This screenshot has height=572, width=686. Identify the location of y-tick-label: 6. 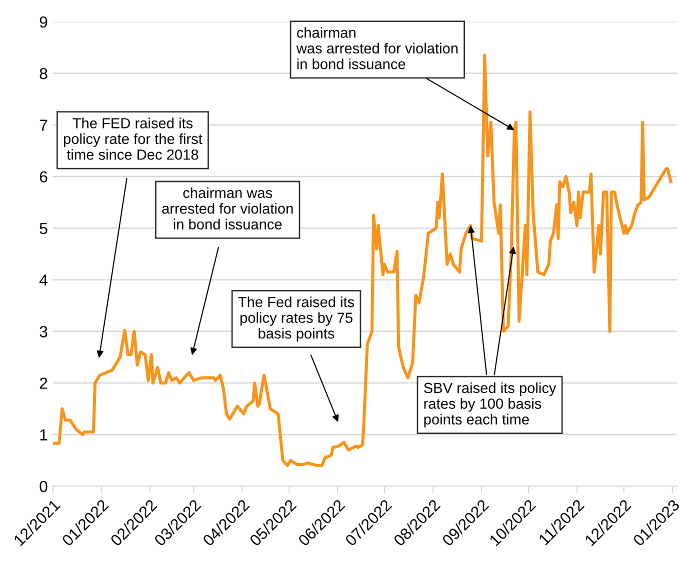
(44, 176).